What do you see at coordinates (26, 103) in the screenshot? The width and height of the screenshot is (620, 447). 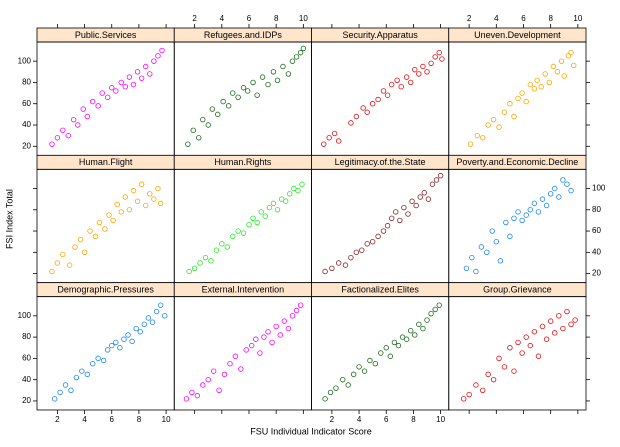 I see `y-tick-label: 60` at bounding box center [26, 103].